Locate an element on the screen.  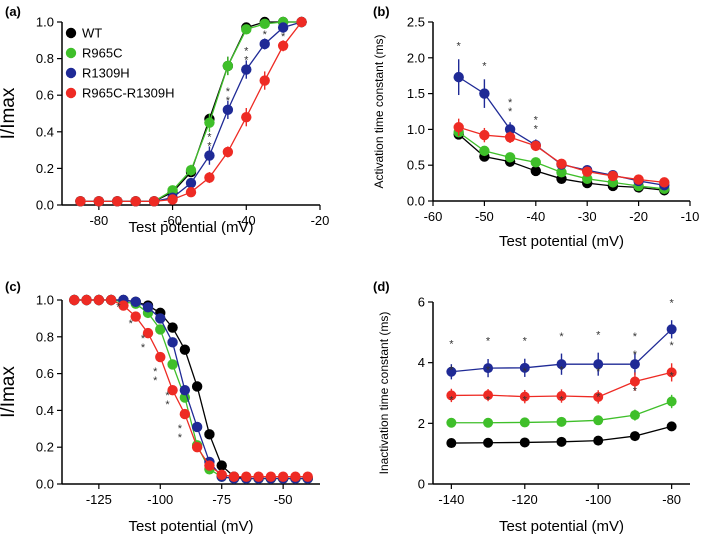
legend-label: WT is located at coordinates (92, 33).